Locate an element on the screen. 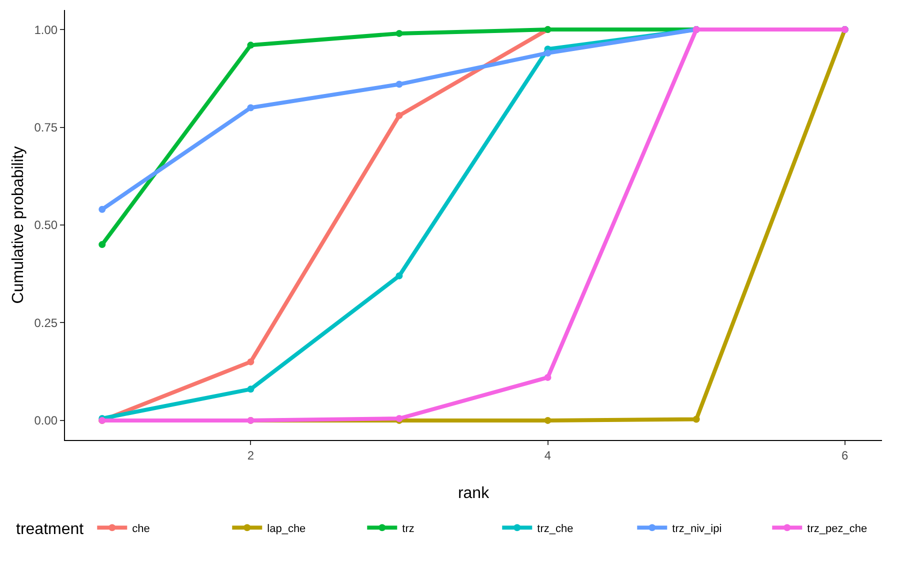 The width and height of the screenshot is (903, 565). x-tick-label: 4 is located at coordinates (548, 455).